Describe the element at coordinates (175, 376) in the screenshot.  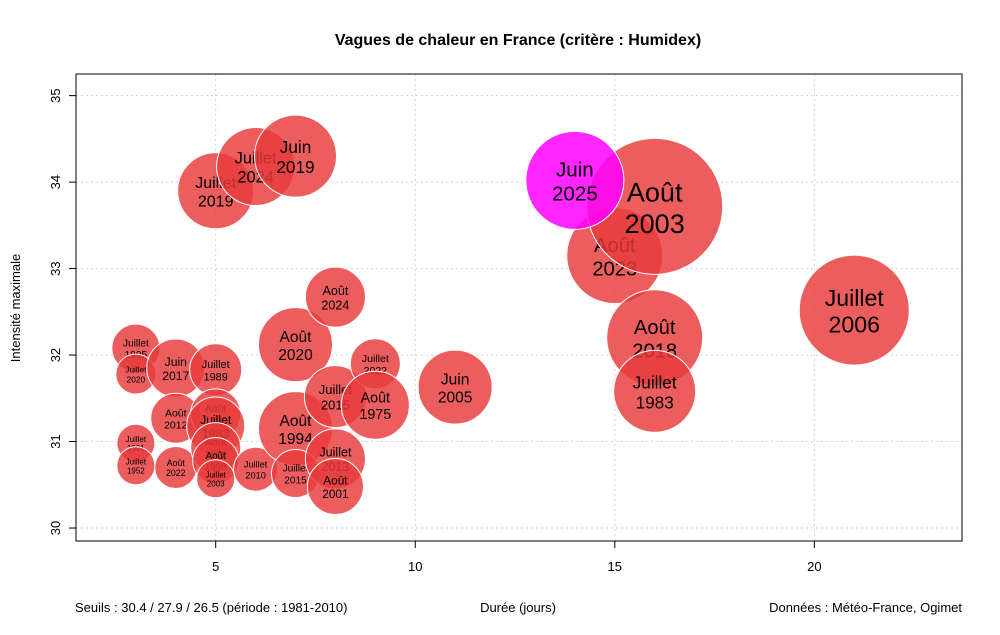
I see `bubble-year-label: 2017` at that location.